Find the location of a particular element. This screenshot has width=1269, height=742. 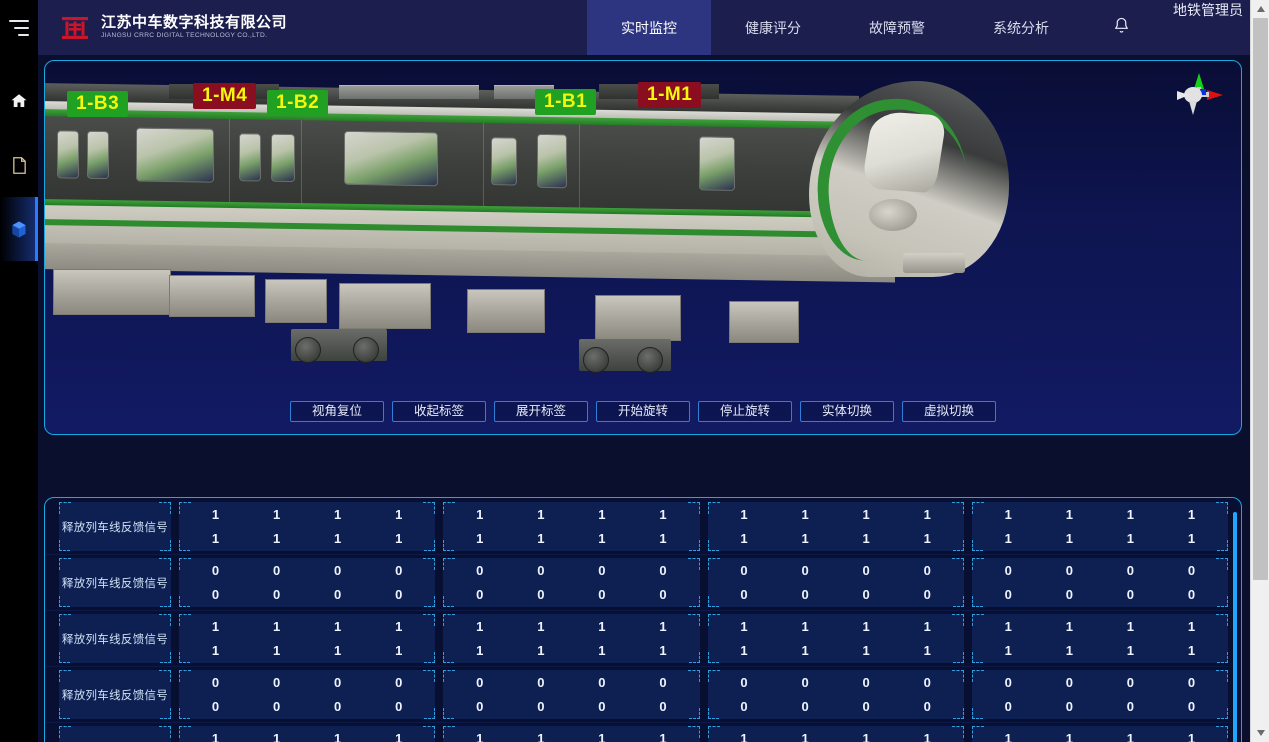

virtual-toggle-button: 虚拟切换 is located at coordinates (949, 411).